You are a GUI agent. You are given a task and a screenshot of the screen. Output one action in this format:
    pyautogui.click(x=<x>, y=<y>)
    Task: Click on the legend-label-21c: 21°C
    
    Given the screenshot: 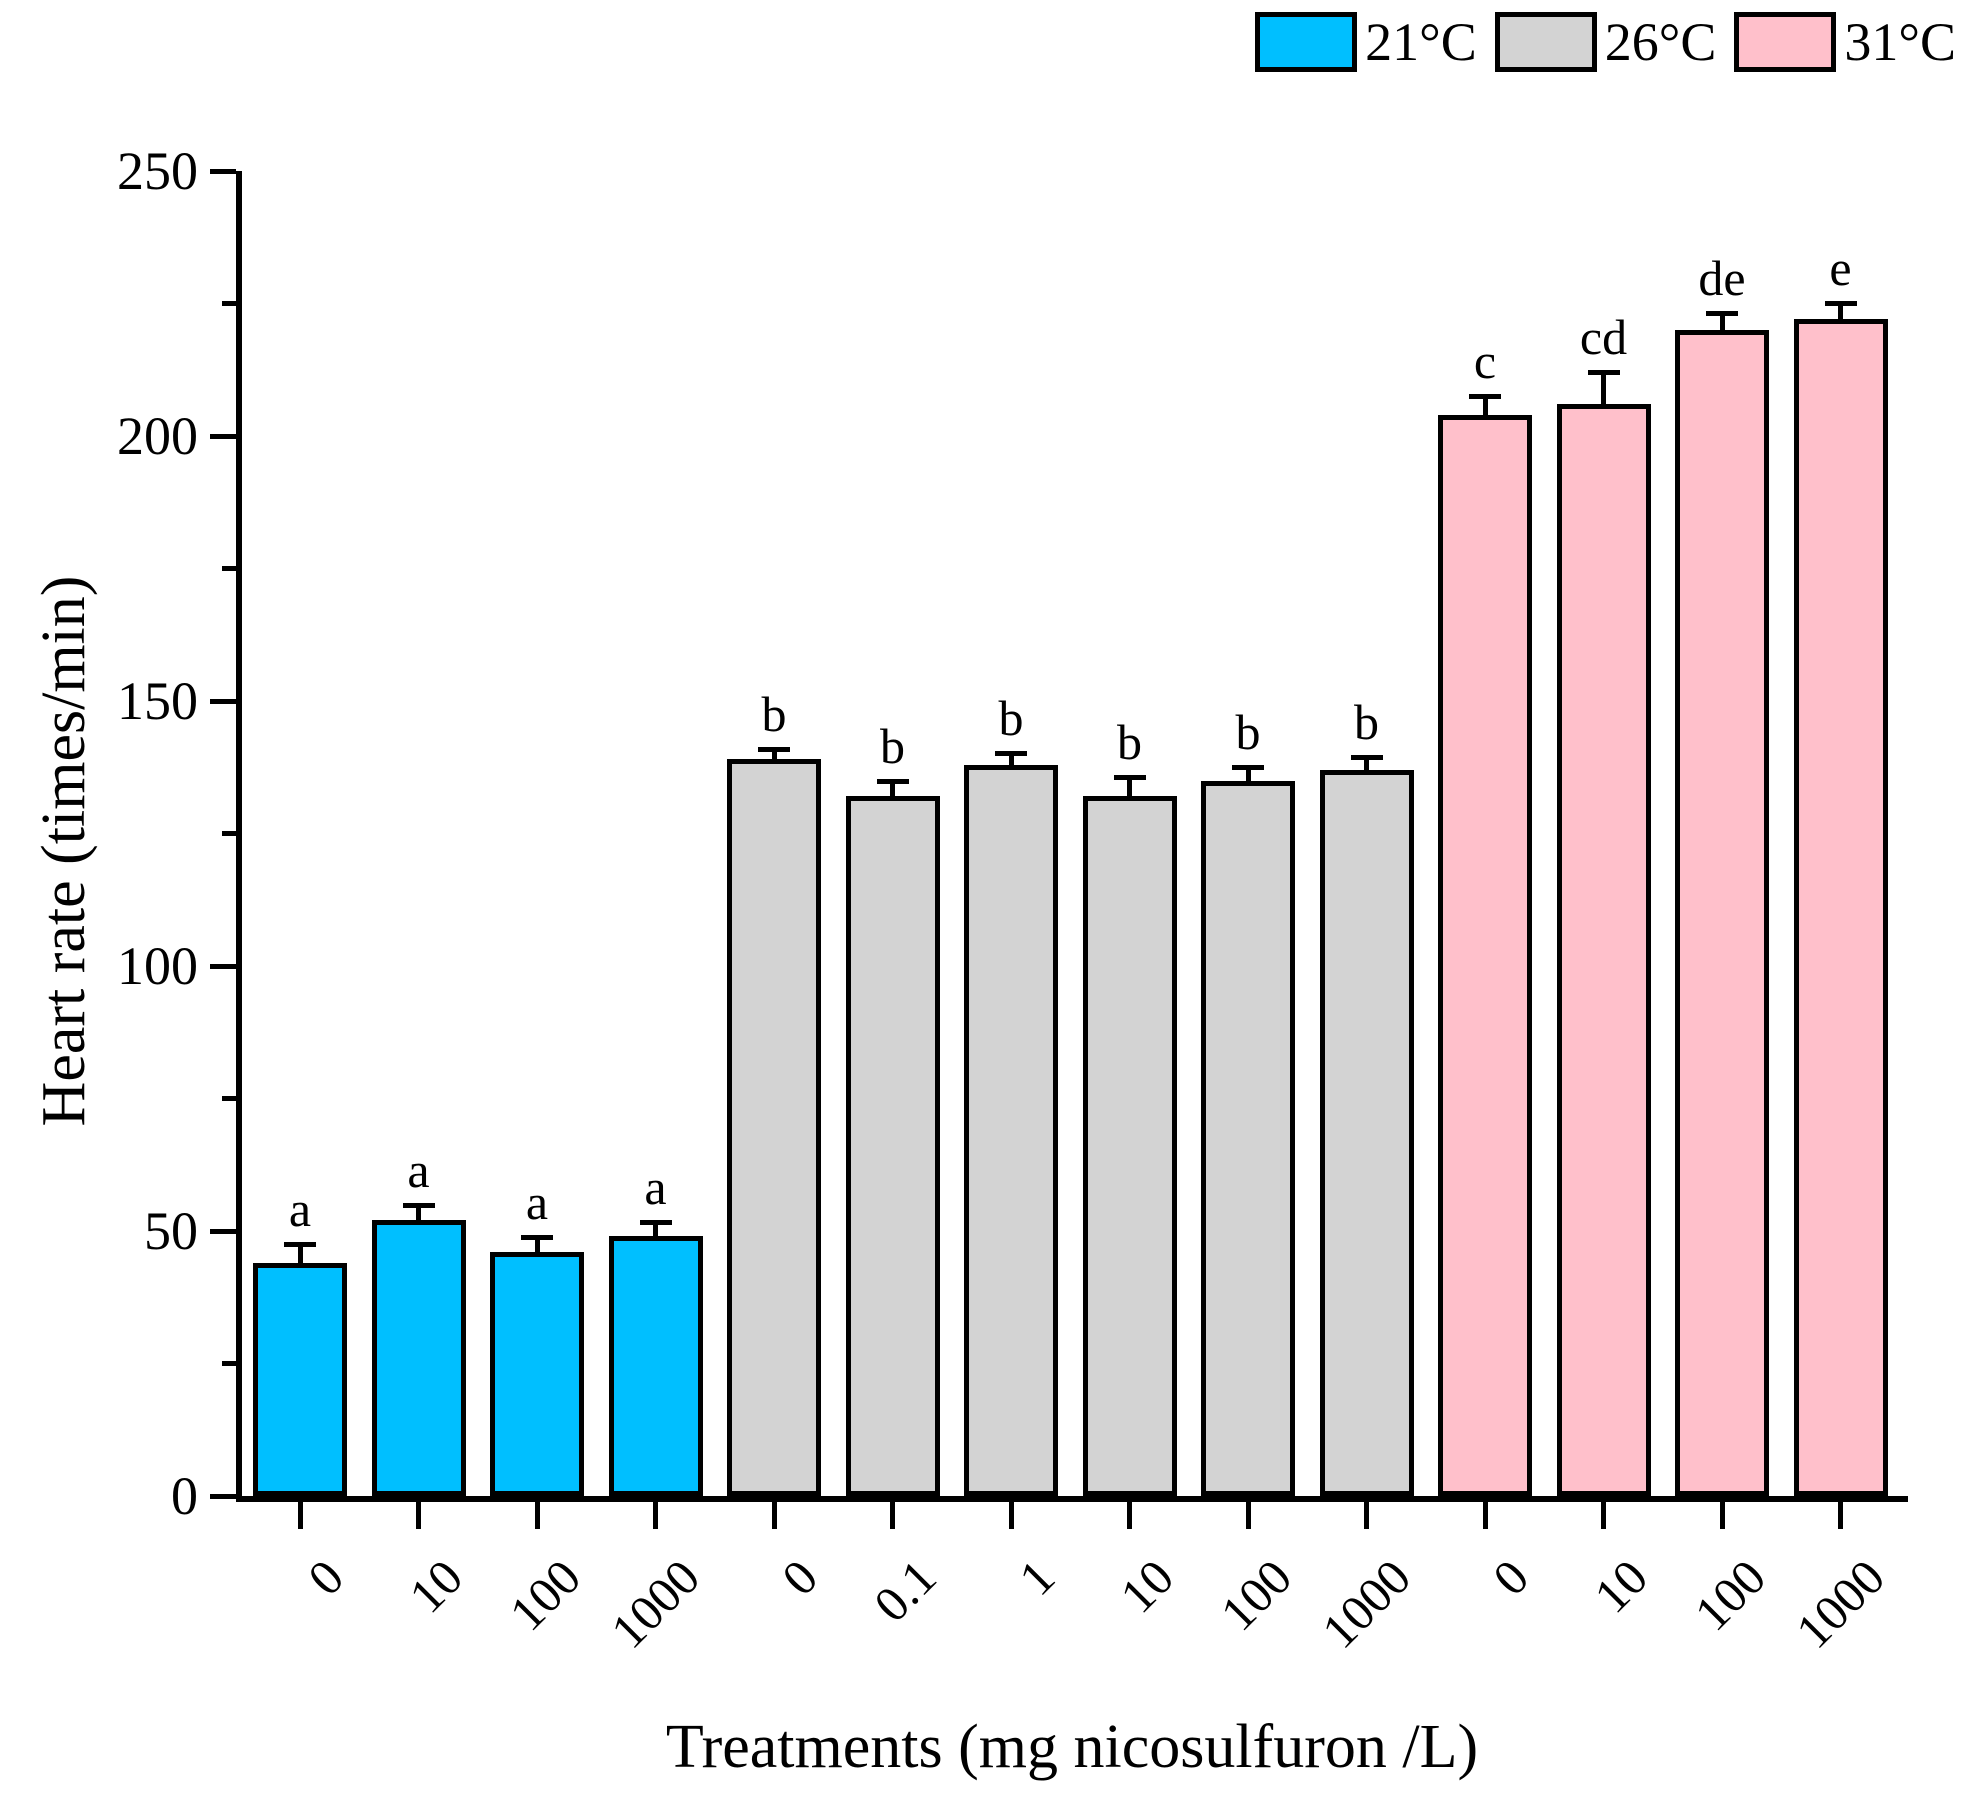 What is the action you would take?
    pyautogui.click(x=1421, y=42)
    